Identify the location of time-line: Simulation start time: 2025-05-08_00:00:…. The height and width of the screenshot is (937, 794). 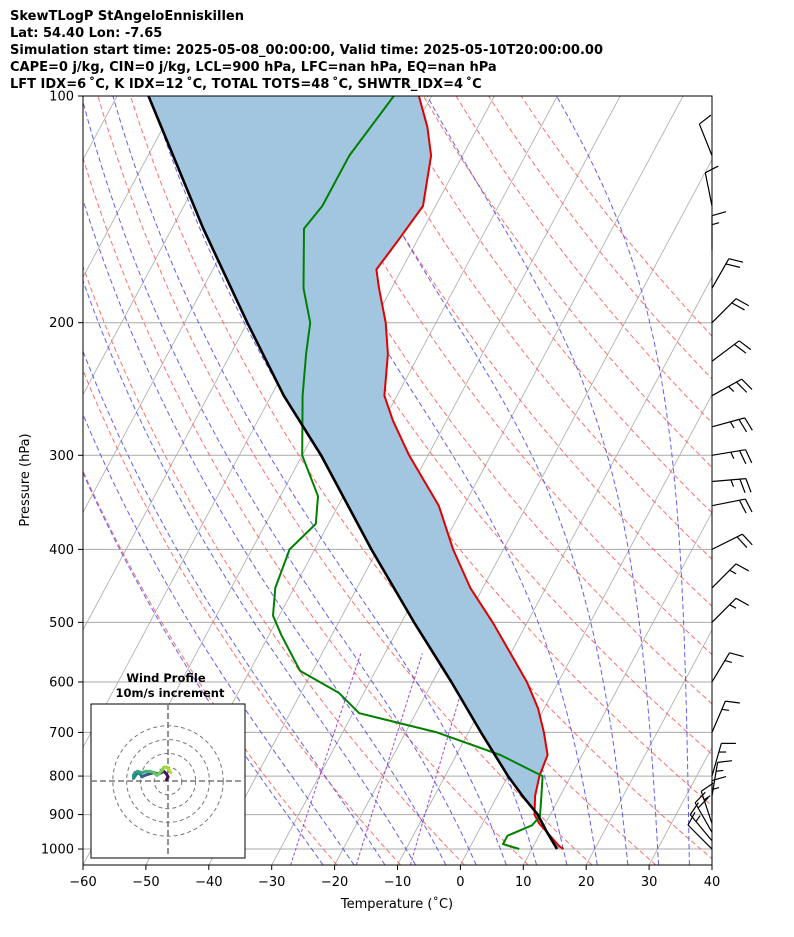
(306, 50).